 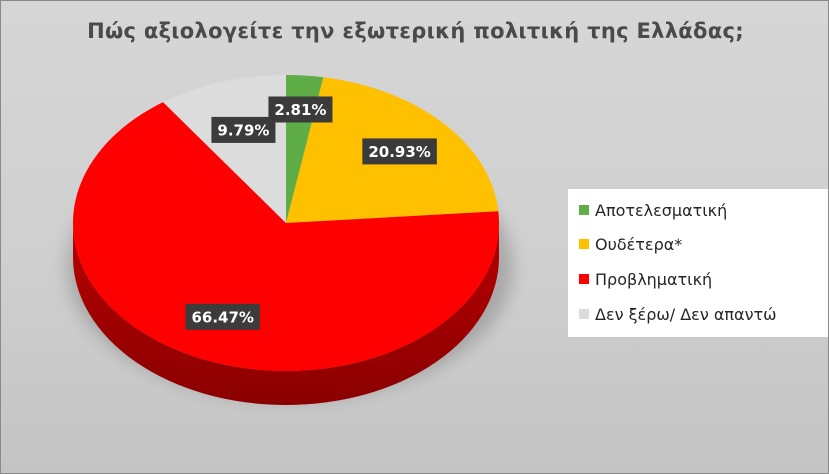 I want to click on legend-item-neutral: Ουδέτερα*, so click(x=630, y=244).